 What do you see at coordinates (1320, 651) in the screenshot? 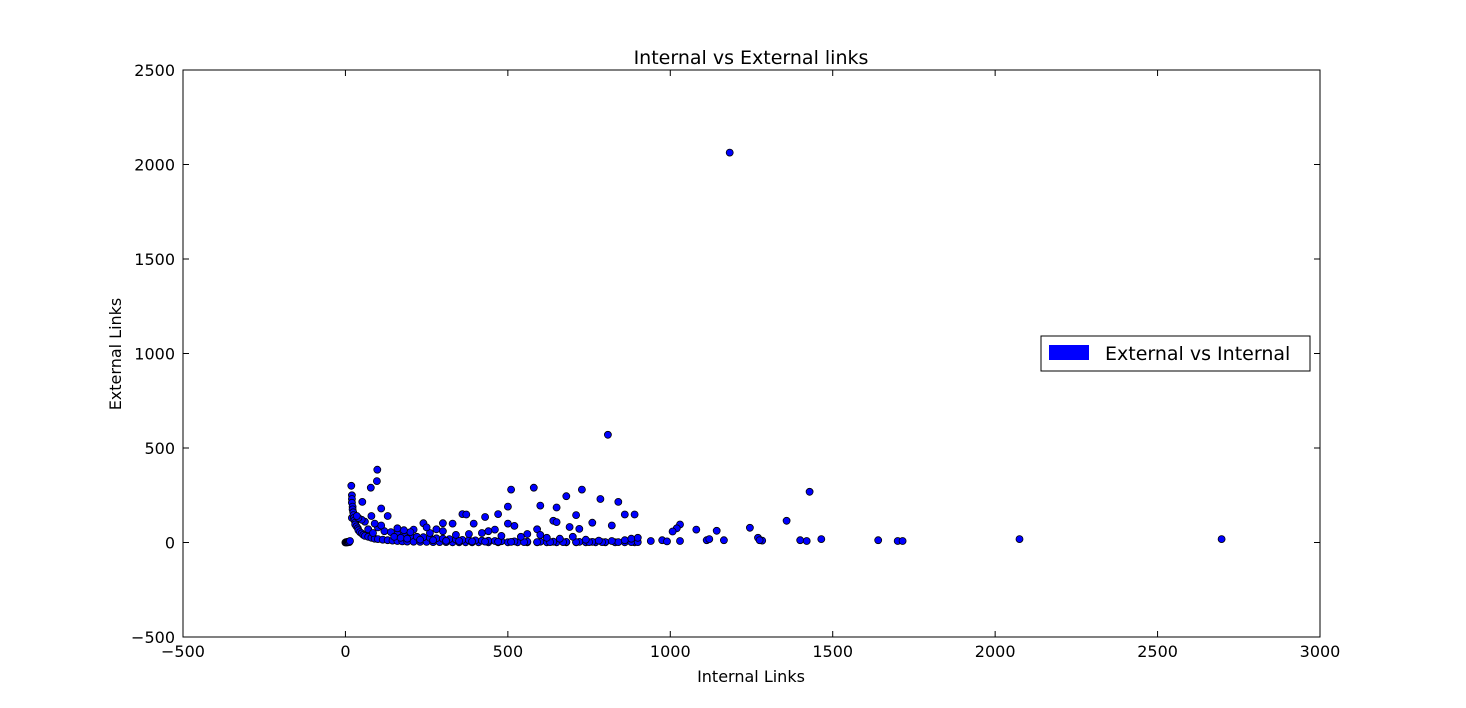
I see `x-tick-label: 3000` at bounding box center [1320, 651].